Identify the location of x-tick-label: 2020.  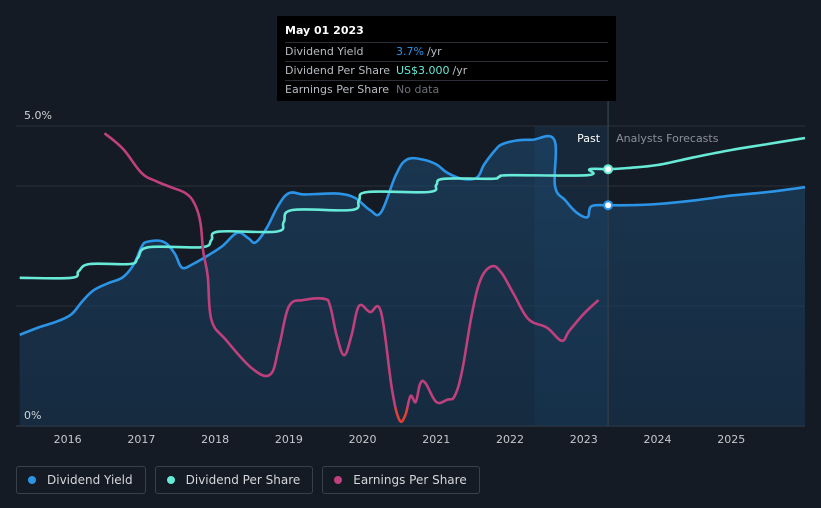
(363, 439).